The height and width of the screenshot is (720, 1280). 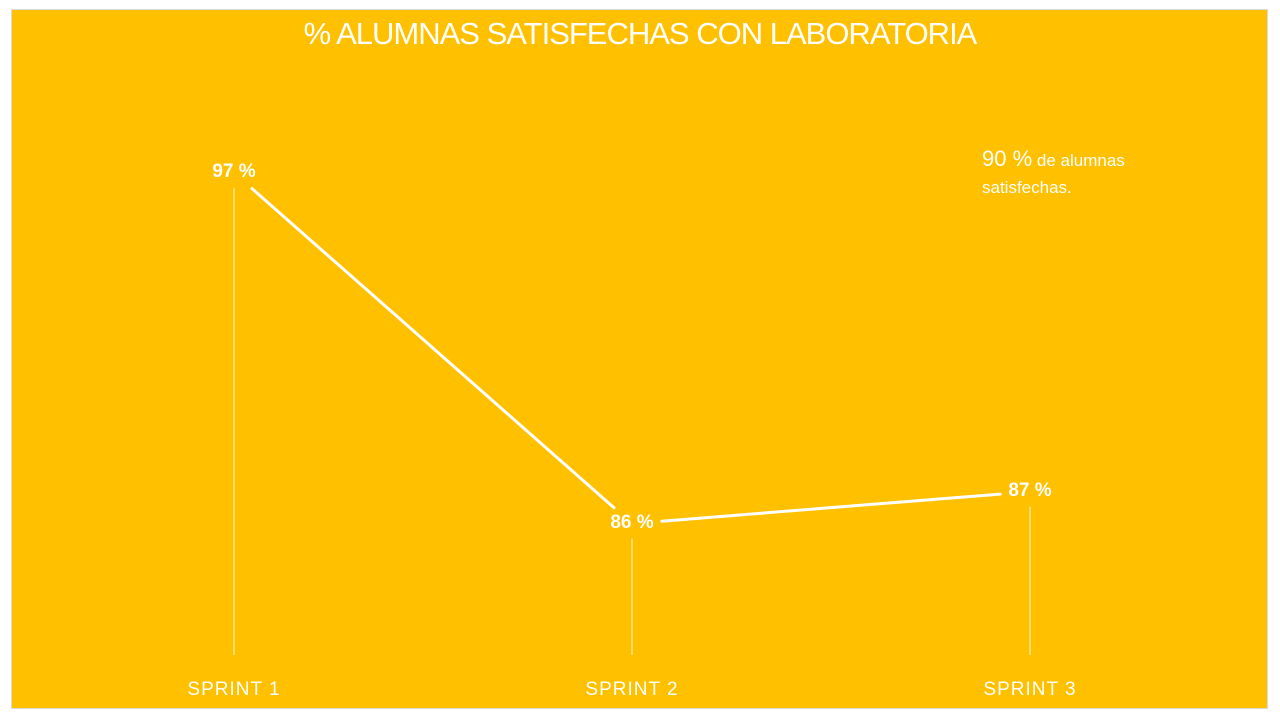 What do you see at coordinates (632, 689) in the screenshot?
I see `category-label-2: SPRINT 2` at bounding box center [632, 689].